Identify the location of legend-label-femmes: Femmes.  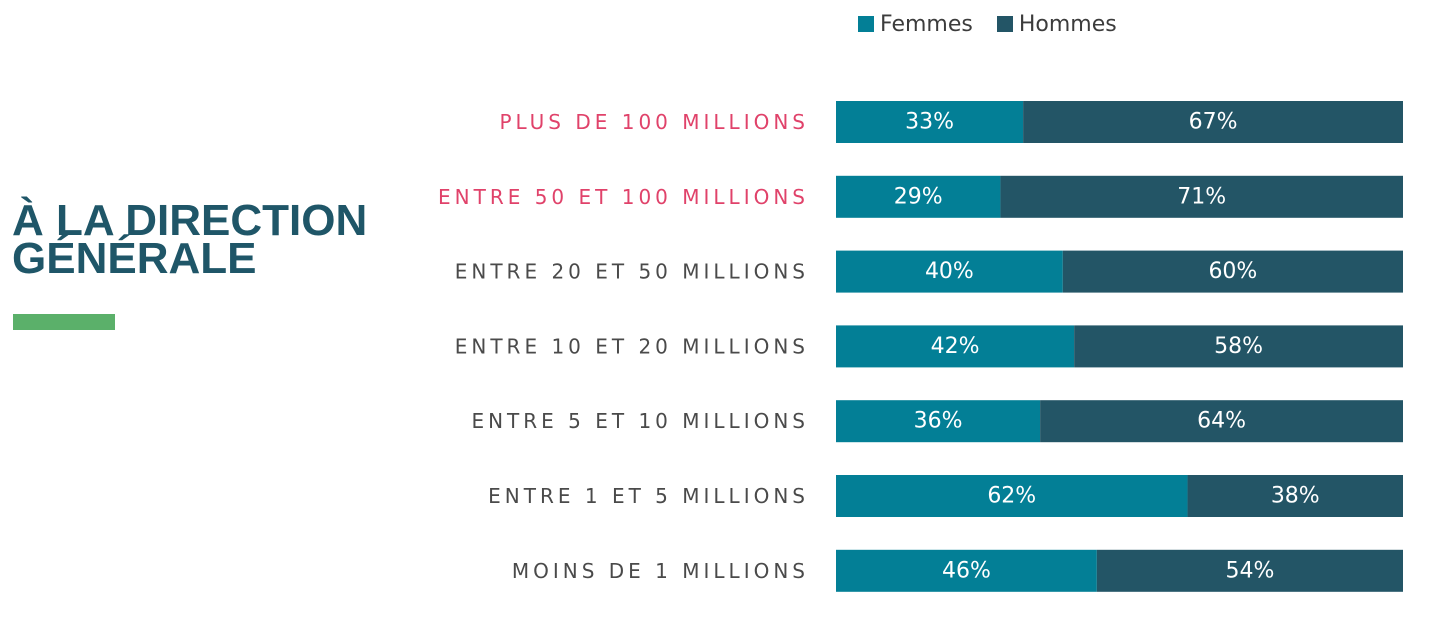
(926, 24).